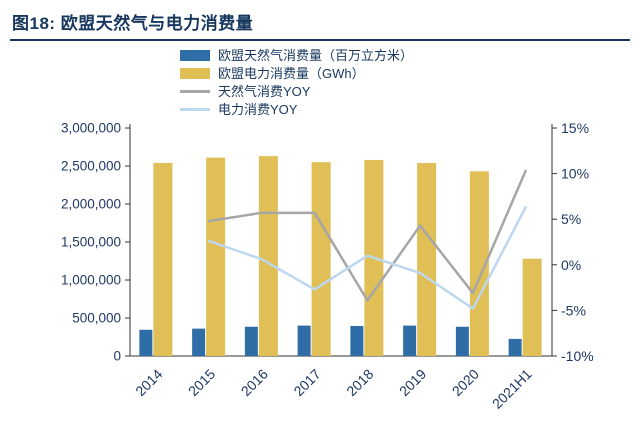 Image resolution: width=640 pixels, height=442 pixels. What do you see at coordinates (410, 91) in the screenshot?
I see `legend-item: 天然气消费YOY` at bounding box center [410, 91].